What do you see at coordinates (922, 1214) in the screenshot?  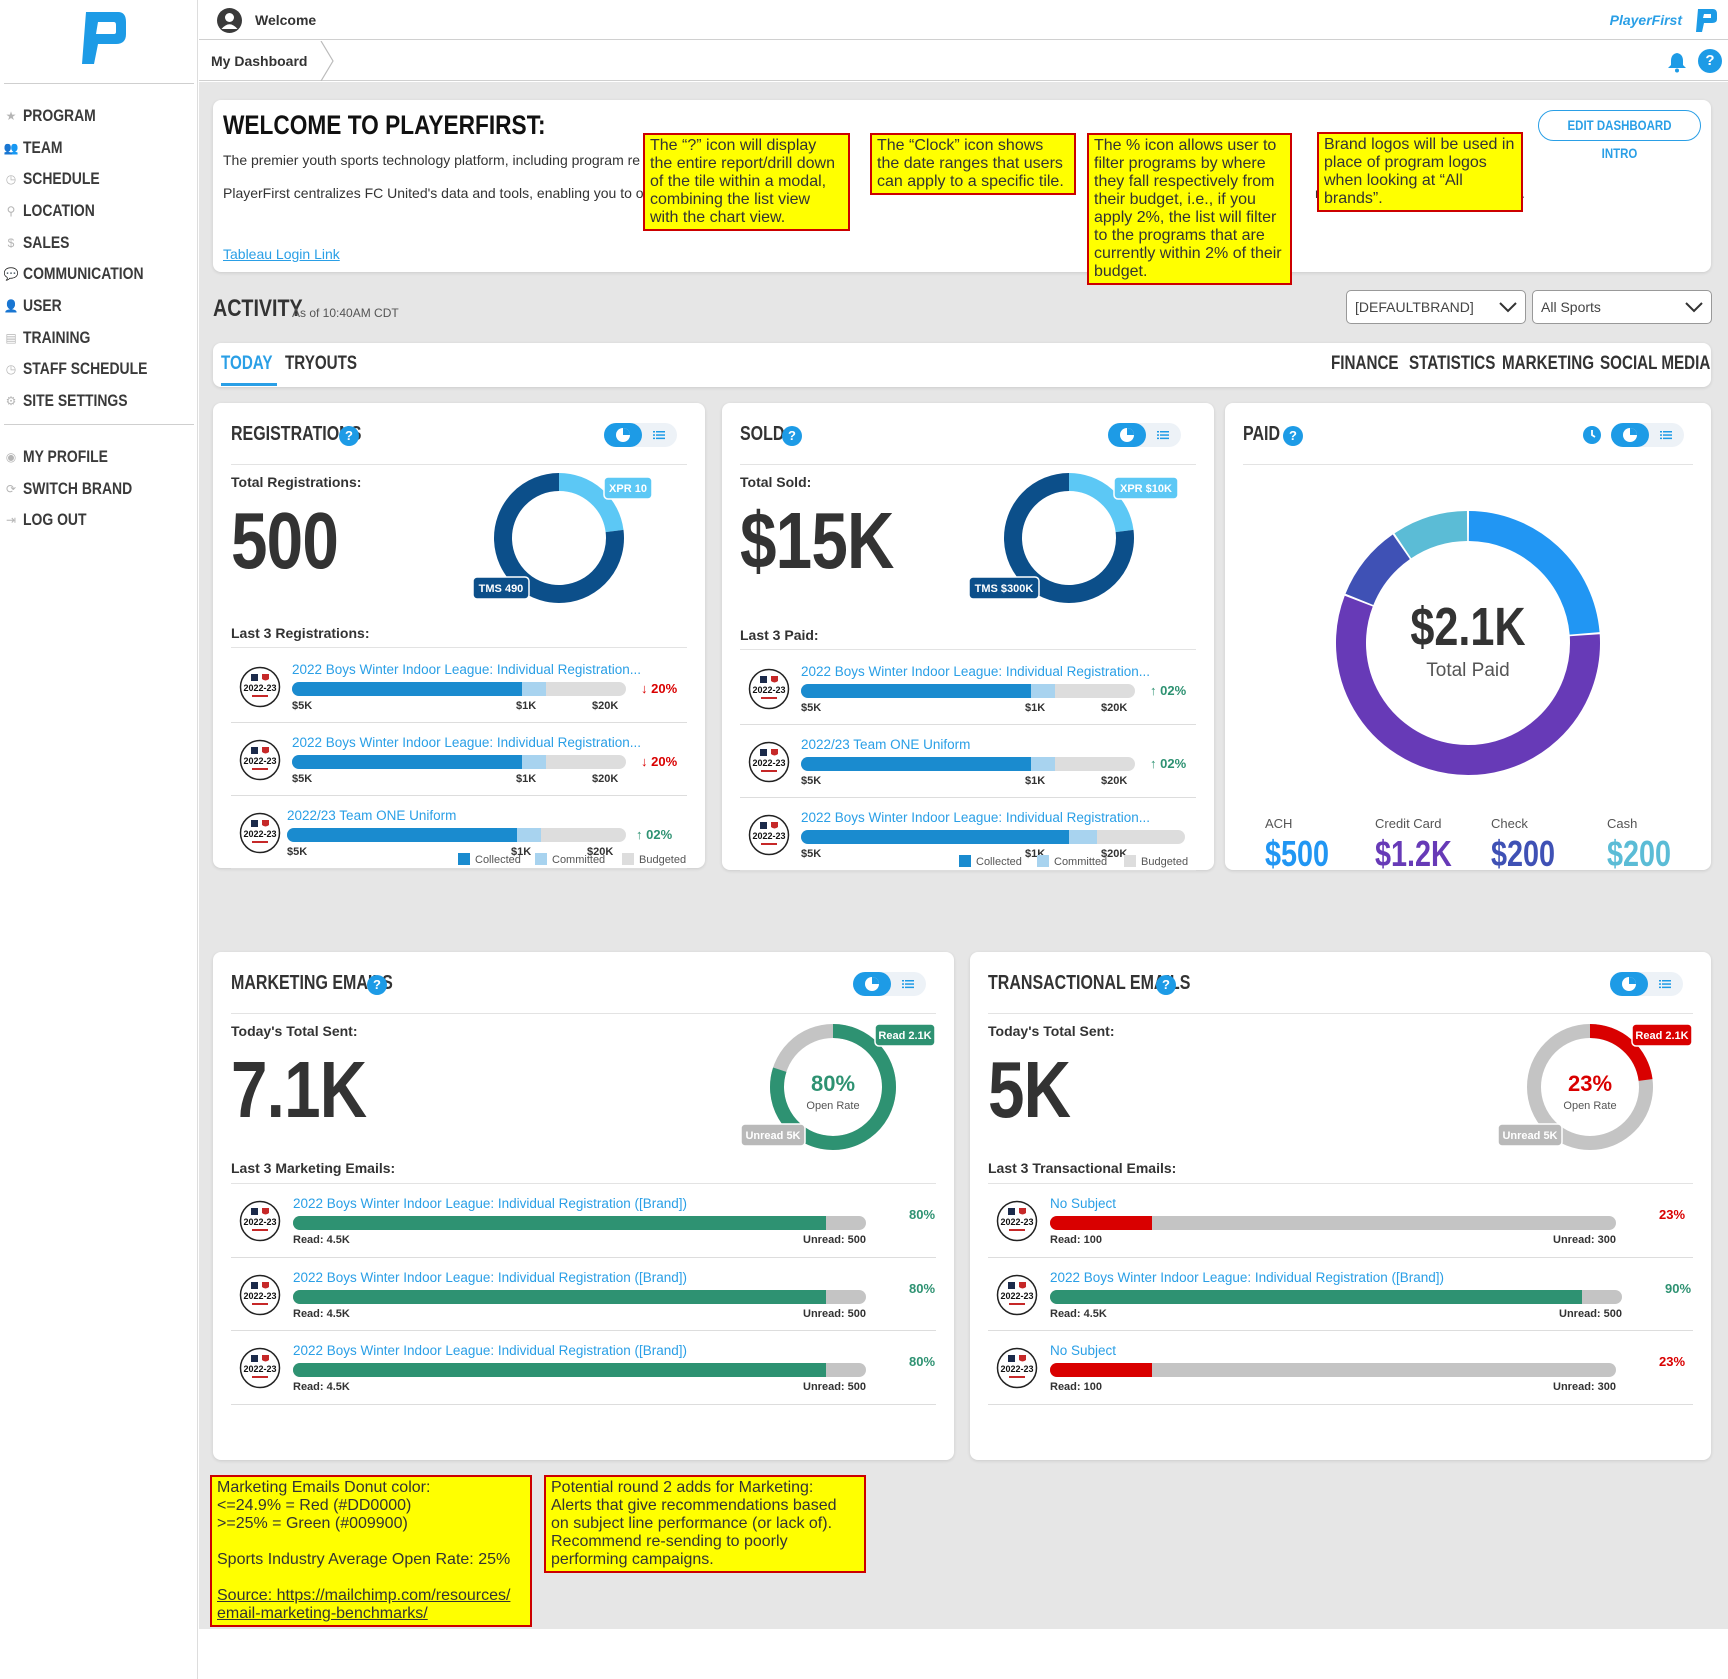 I see `open-rate: 80%` at bounding box center [922, 1214].